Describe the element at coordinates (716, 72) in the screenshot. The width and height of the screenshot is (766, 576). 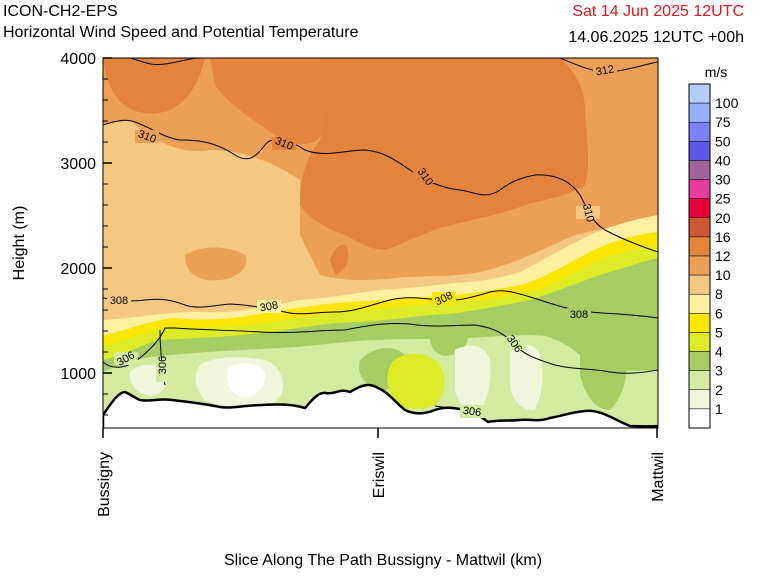
I see `colorbar-unit: m/s` at that location.